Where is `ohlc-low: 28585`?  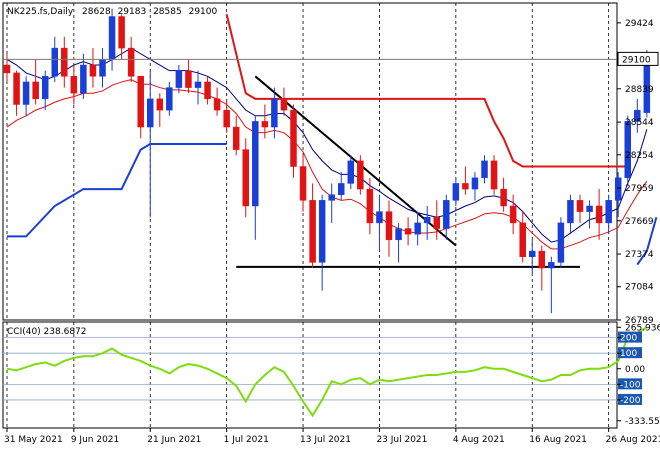 ohlc-low: 28585 is located at coordinates (167, 12).